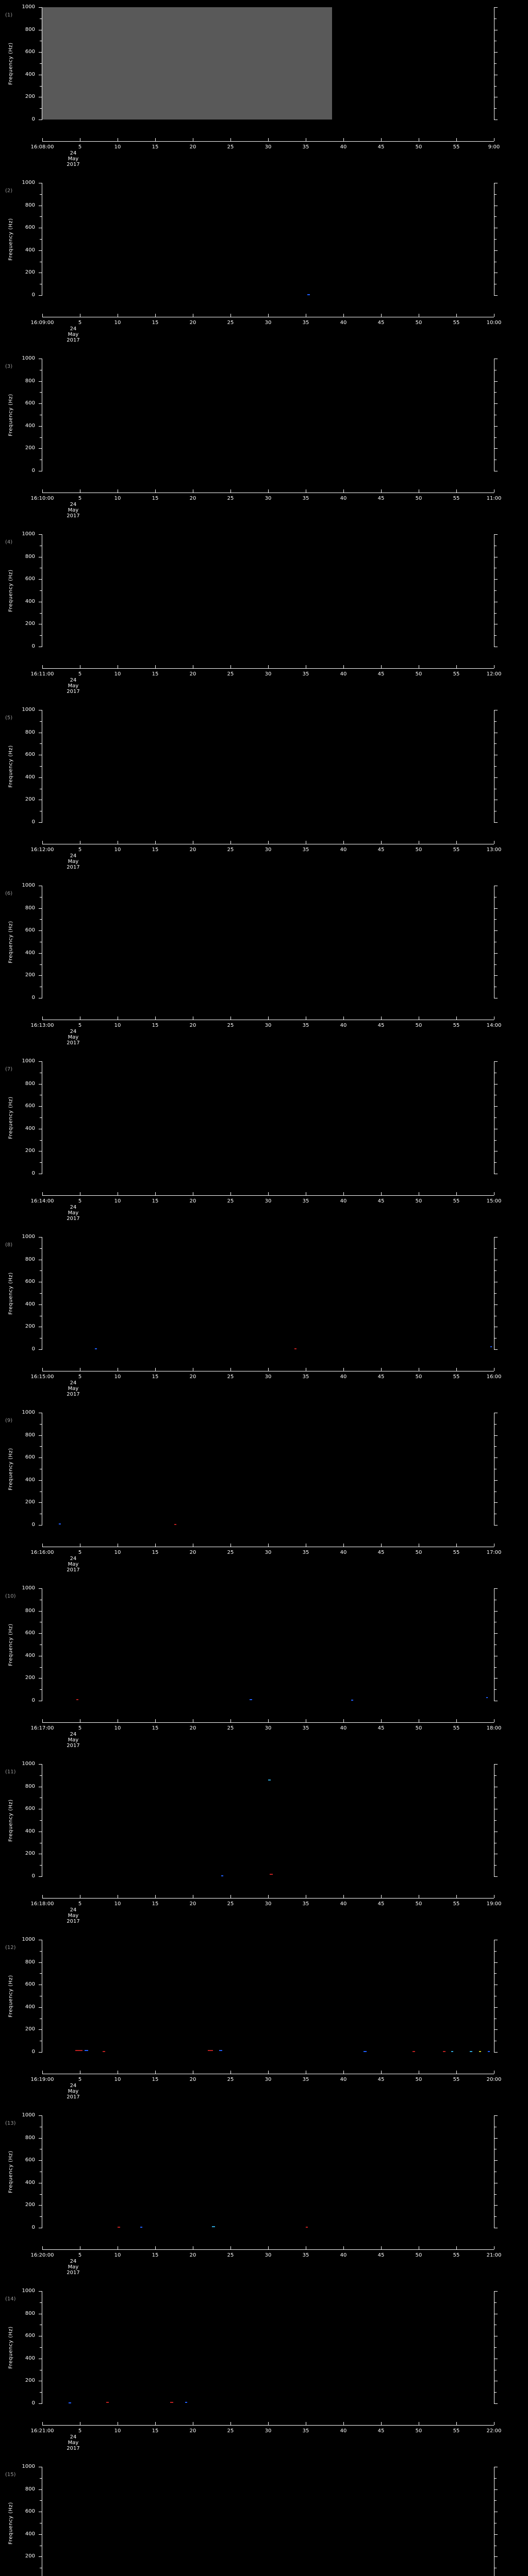  I want to click on x-tick-label: 16:17:00, so click(42, 1728).